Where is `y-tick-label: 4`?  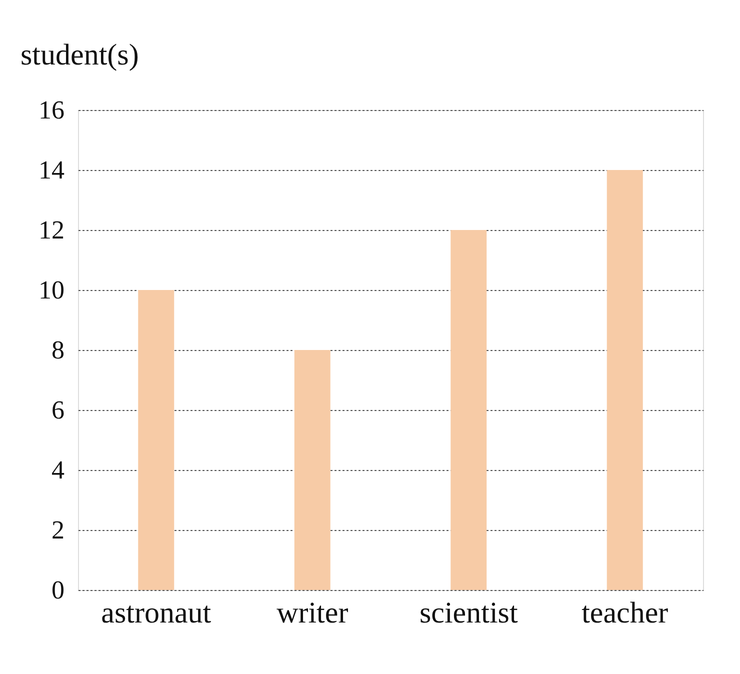
y-tick-label: 4 is located at coordinates (58, 470).